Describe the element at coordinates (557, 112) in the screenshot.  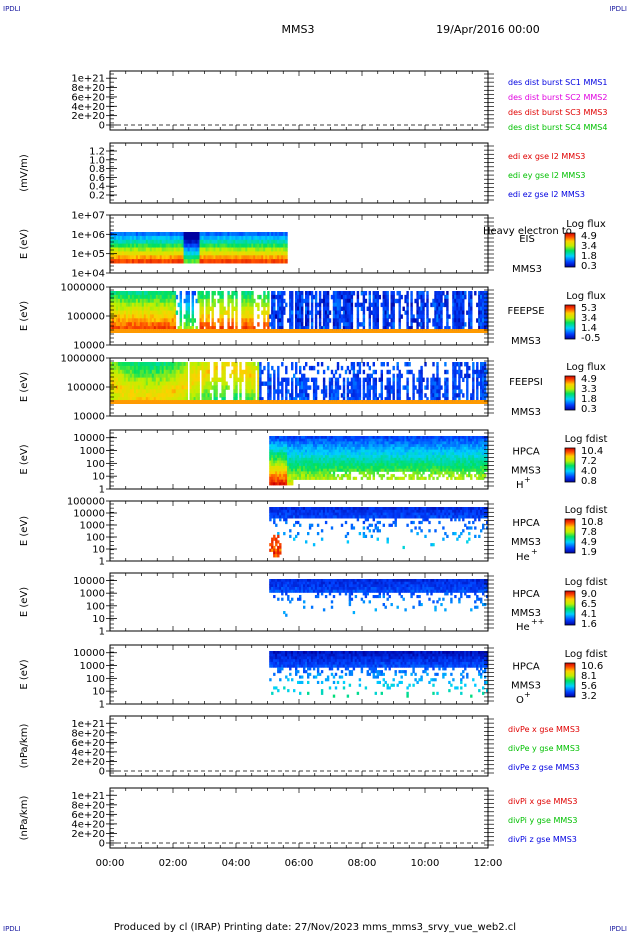
I see `legend-entry: des dist burst SC3 MMS3` at that location.